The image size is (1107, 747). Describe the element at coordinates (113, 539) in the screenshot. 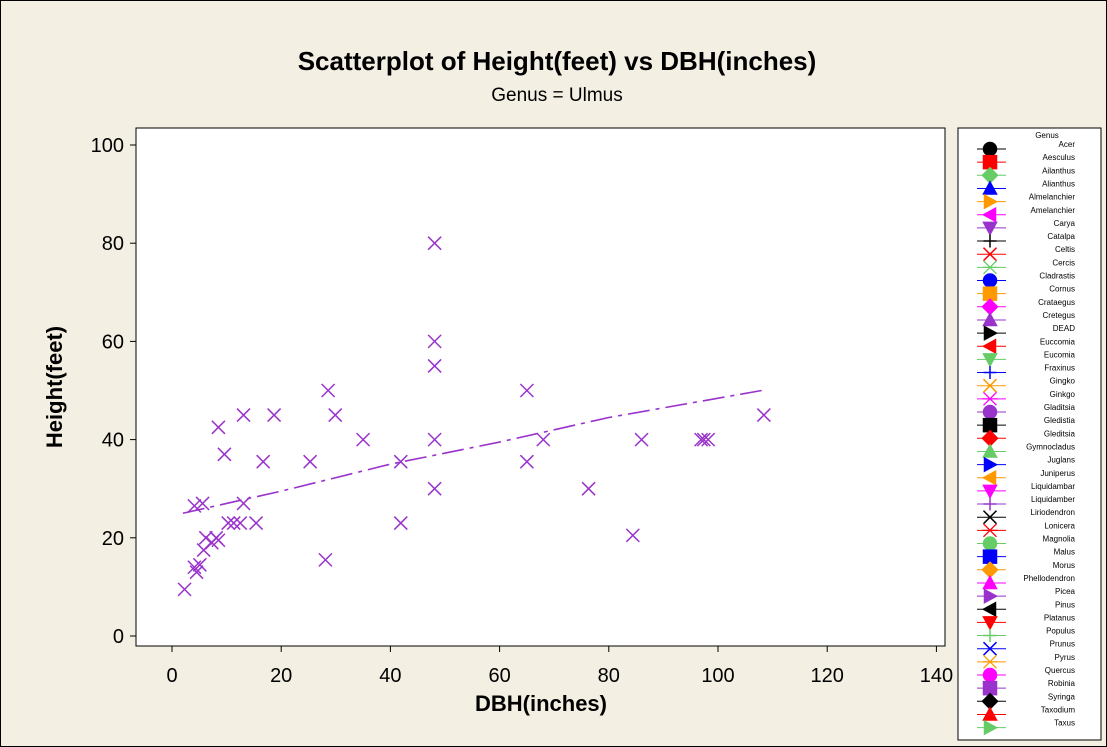

I see `y-tick-label: 20` at that location.